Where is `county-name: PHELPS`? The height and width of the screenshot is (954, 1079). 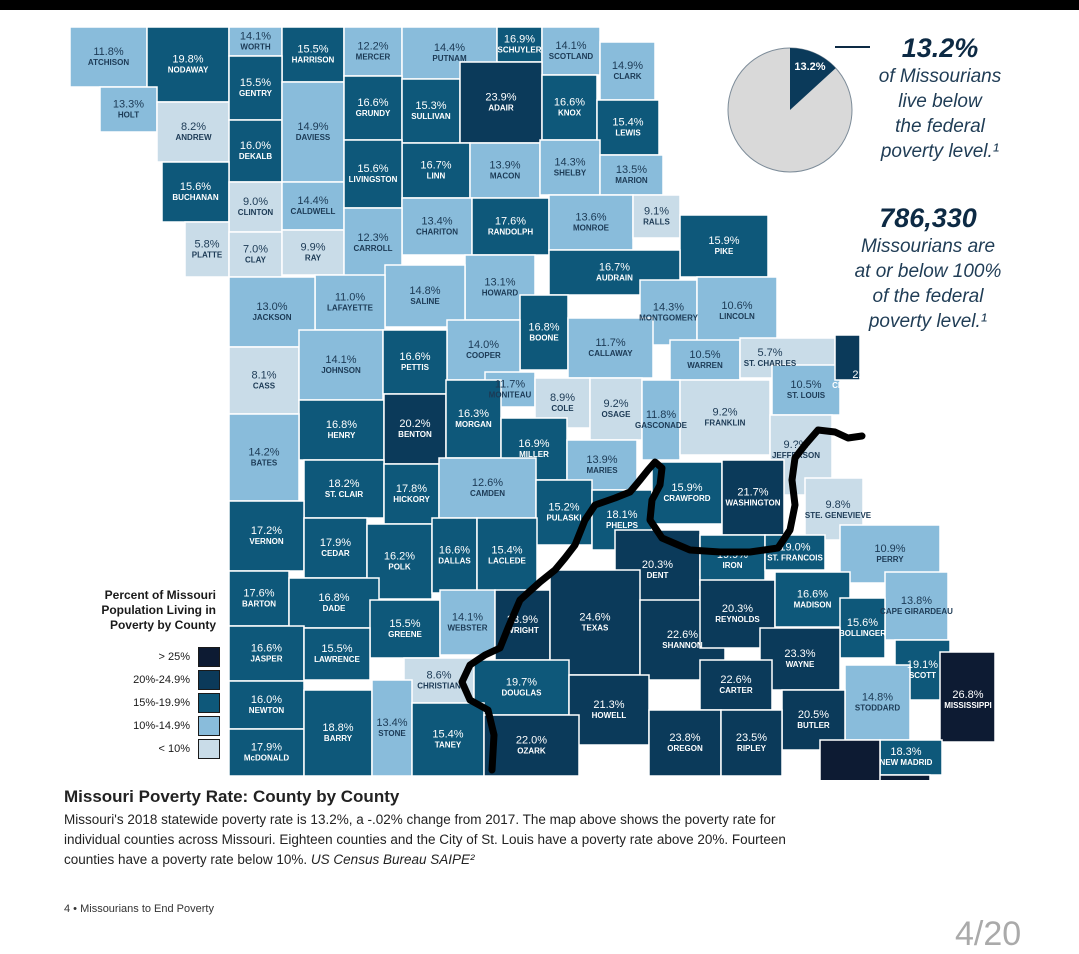 county-name: PHELPS is located at coordinates (622, 525).